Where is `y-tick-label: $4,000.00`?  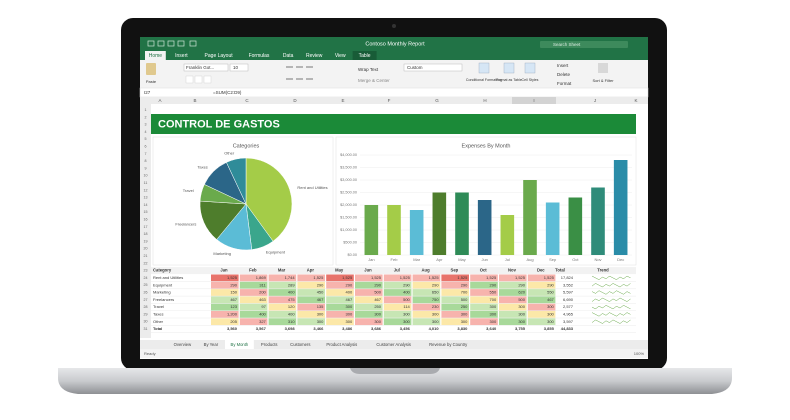
y-tick-label: $4,000.00 is located at coordinates (348, 155).